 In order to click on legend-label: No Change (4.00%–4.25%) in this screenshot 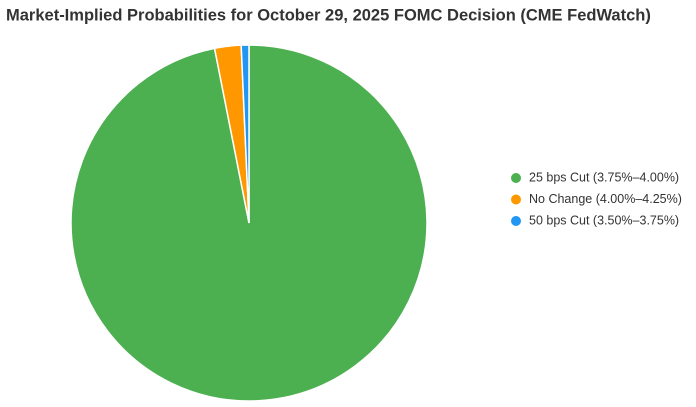, I will do `click(605, 199)`.